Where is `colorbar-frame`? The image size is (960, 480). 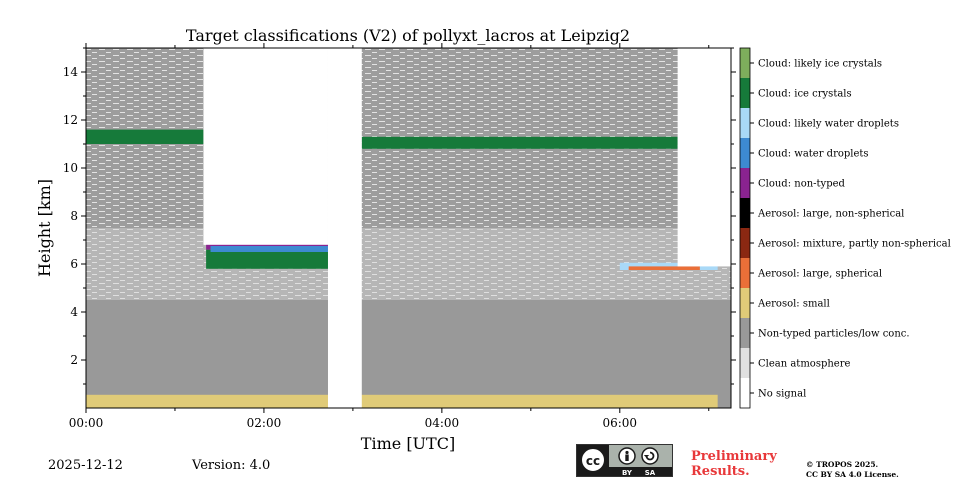
colorbar-frame is located at coordinates (745, 228).